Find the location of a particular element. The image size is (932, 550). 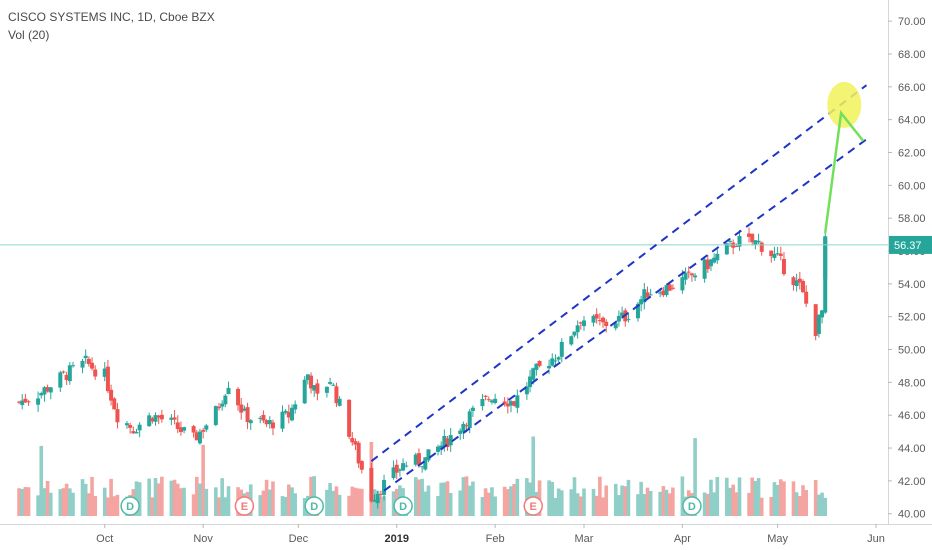

volume-indicator-label: Vol (20) is located at coordinates (29, 35).